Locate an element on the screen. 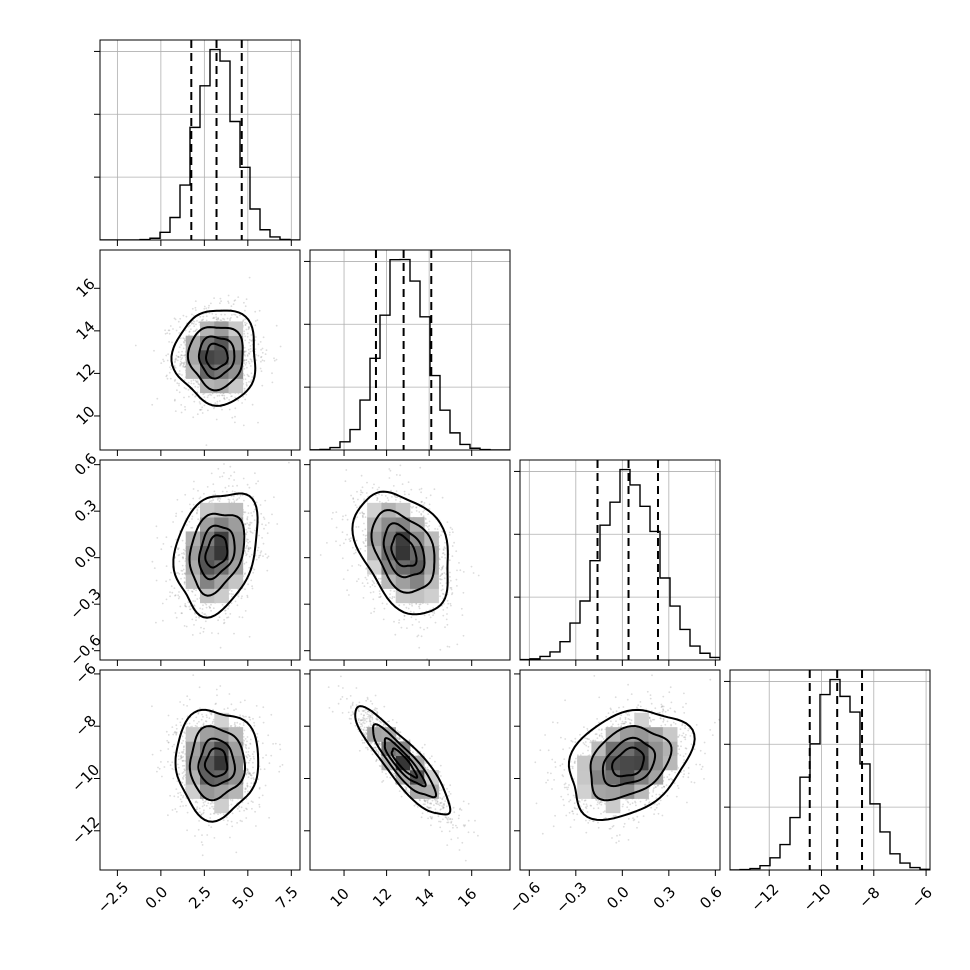 The width and height of the screenshot is (970, 970). y-tick-label: 10 is located at coordinates (86, 415).